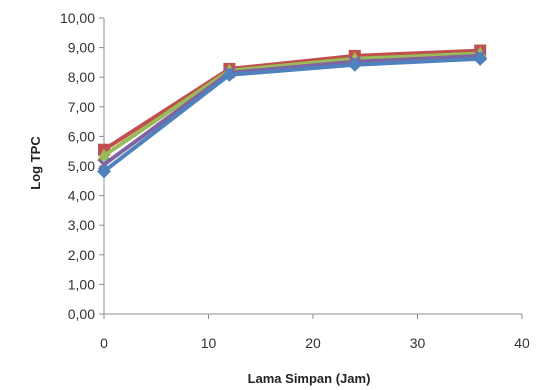  What do you see at coordinates (81, 196) in the screenshot?
I see `y-tick-label: 4,00` at bounding box center [81, 196].